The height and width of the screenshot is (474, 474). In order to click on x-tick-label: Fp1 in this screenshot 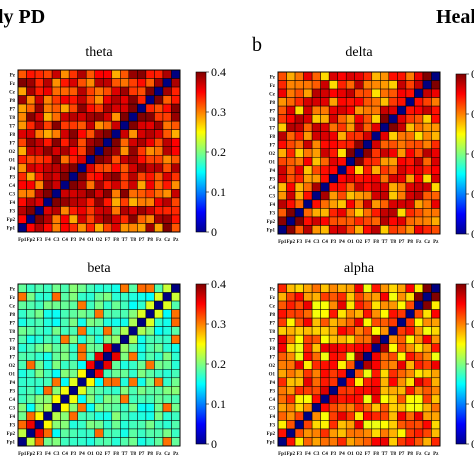, I will do `click(282, 454)`.